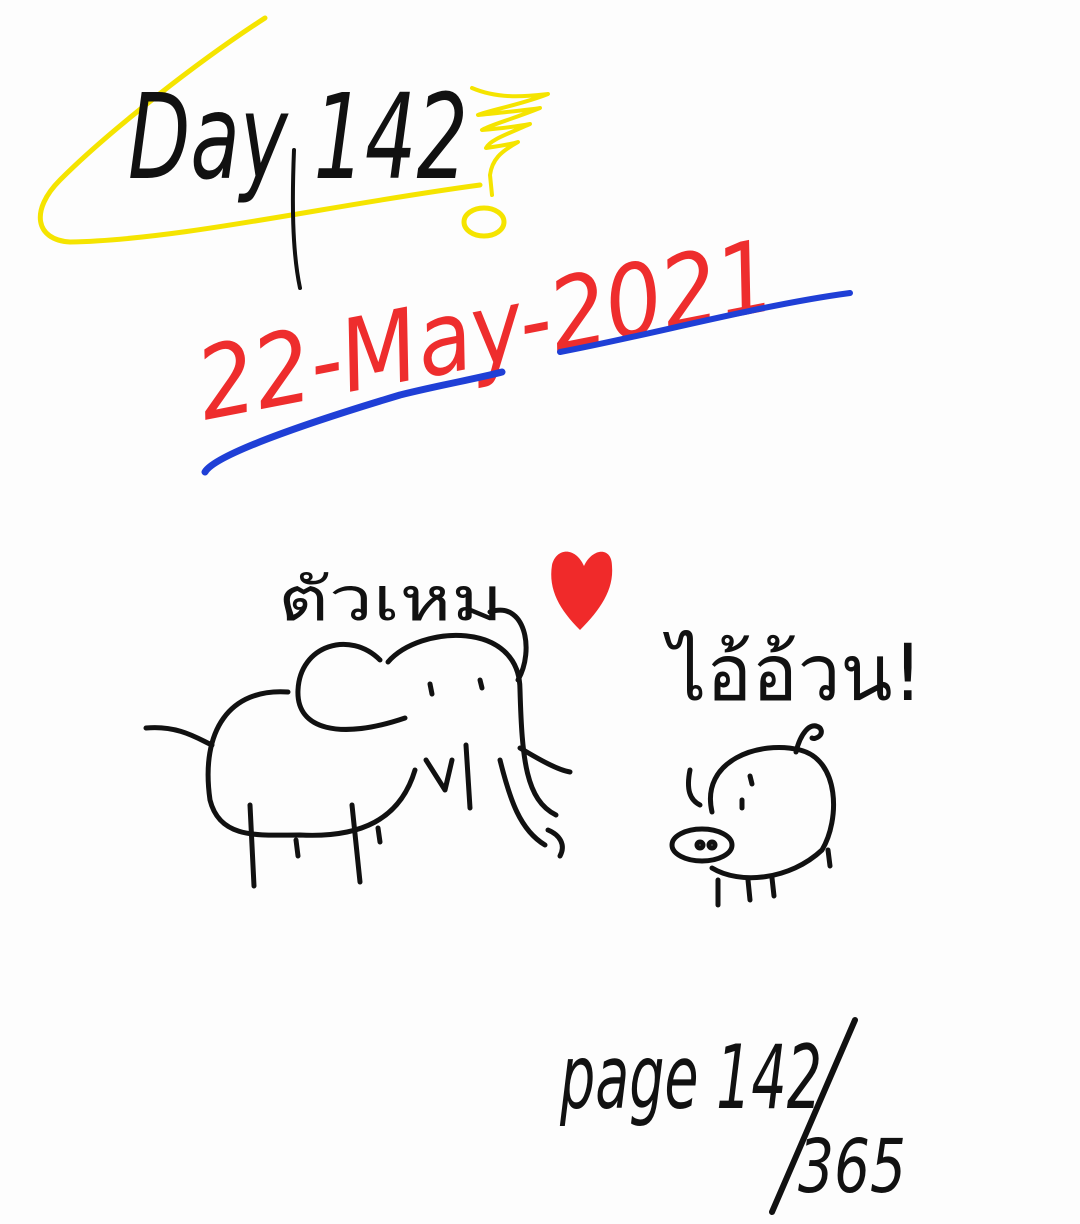 The height and width of the screenshot is (1224, 1080). Describe the element at coordinates (390, 600) in the screenshot. I see `elephant-caption: ตัวเหม` at that location.